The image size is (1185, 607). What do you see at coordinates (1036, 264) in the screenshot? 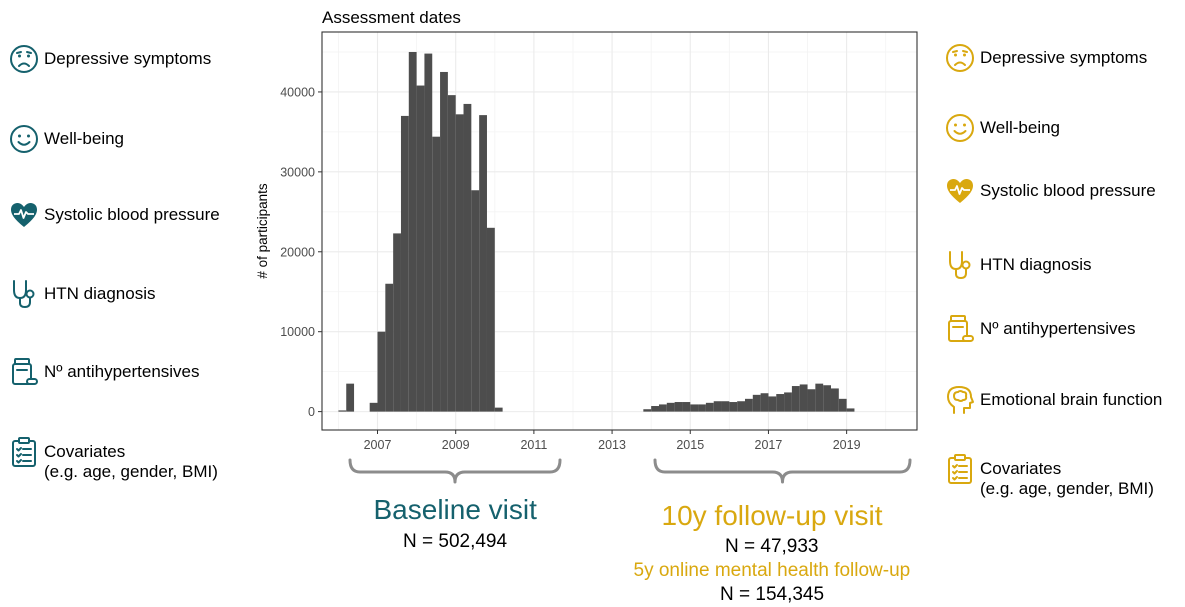
I see `right-legend-label-text: HTN diagnosis` at bounding box center [1036, 264].